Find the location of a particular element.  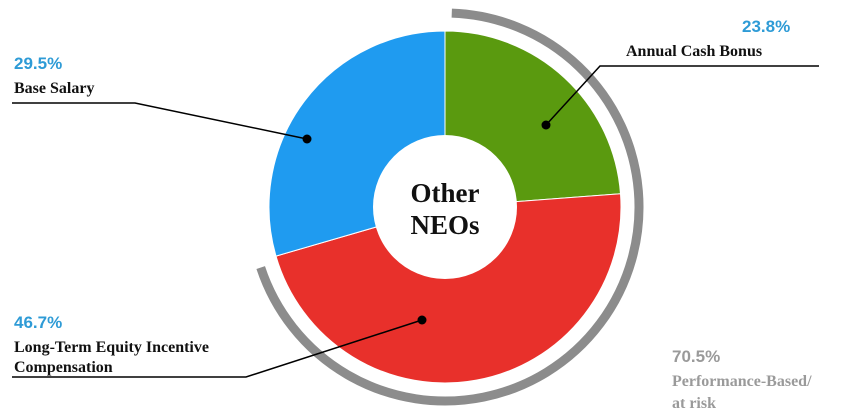

long-term-equity-label-line-1: Long-Term Equity Incentive is located at coordinates (111, 347).